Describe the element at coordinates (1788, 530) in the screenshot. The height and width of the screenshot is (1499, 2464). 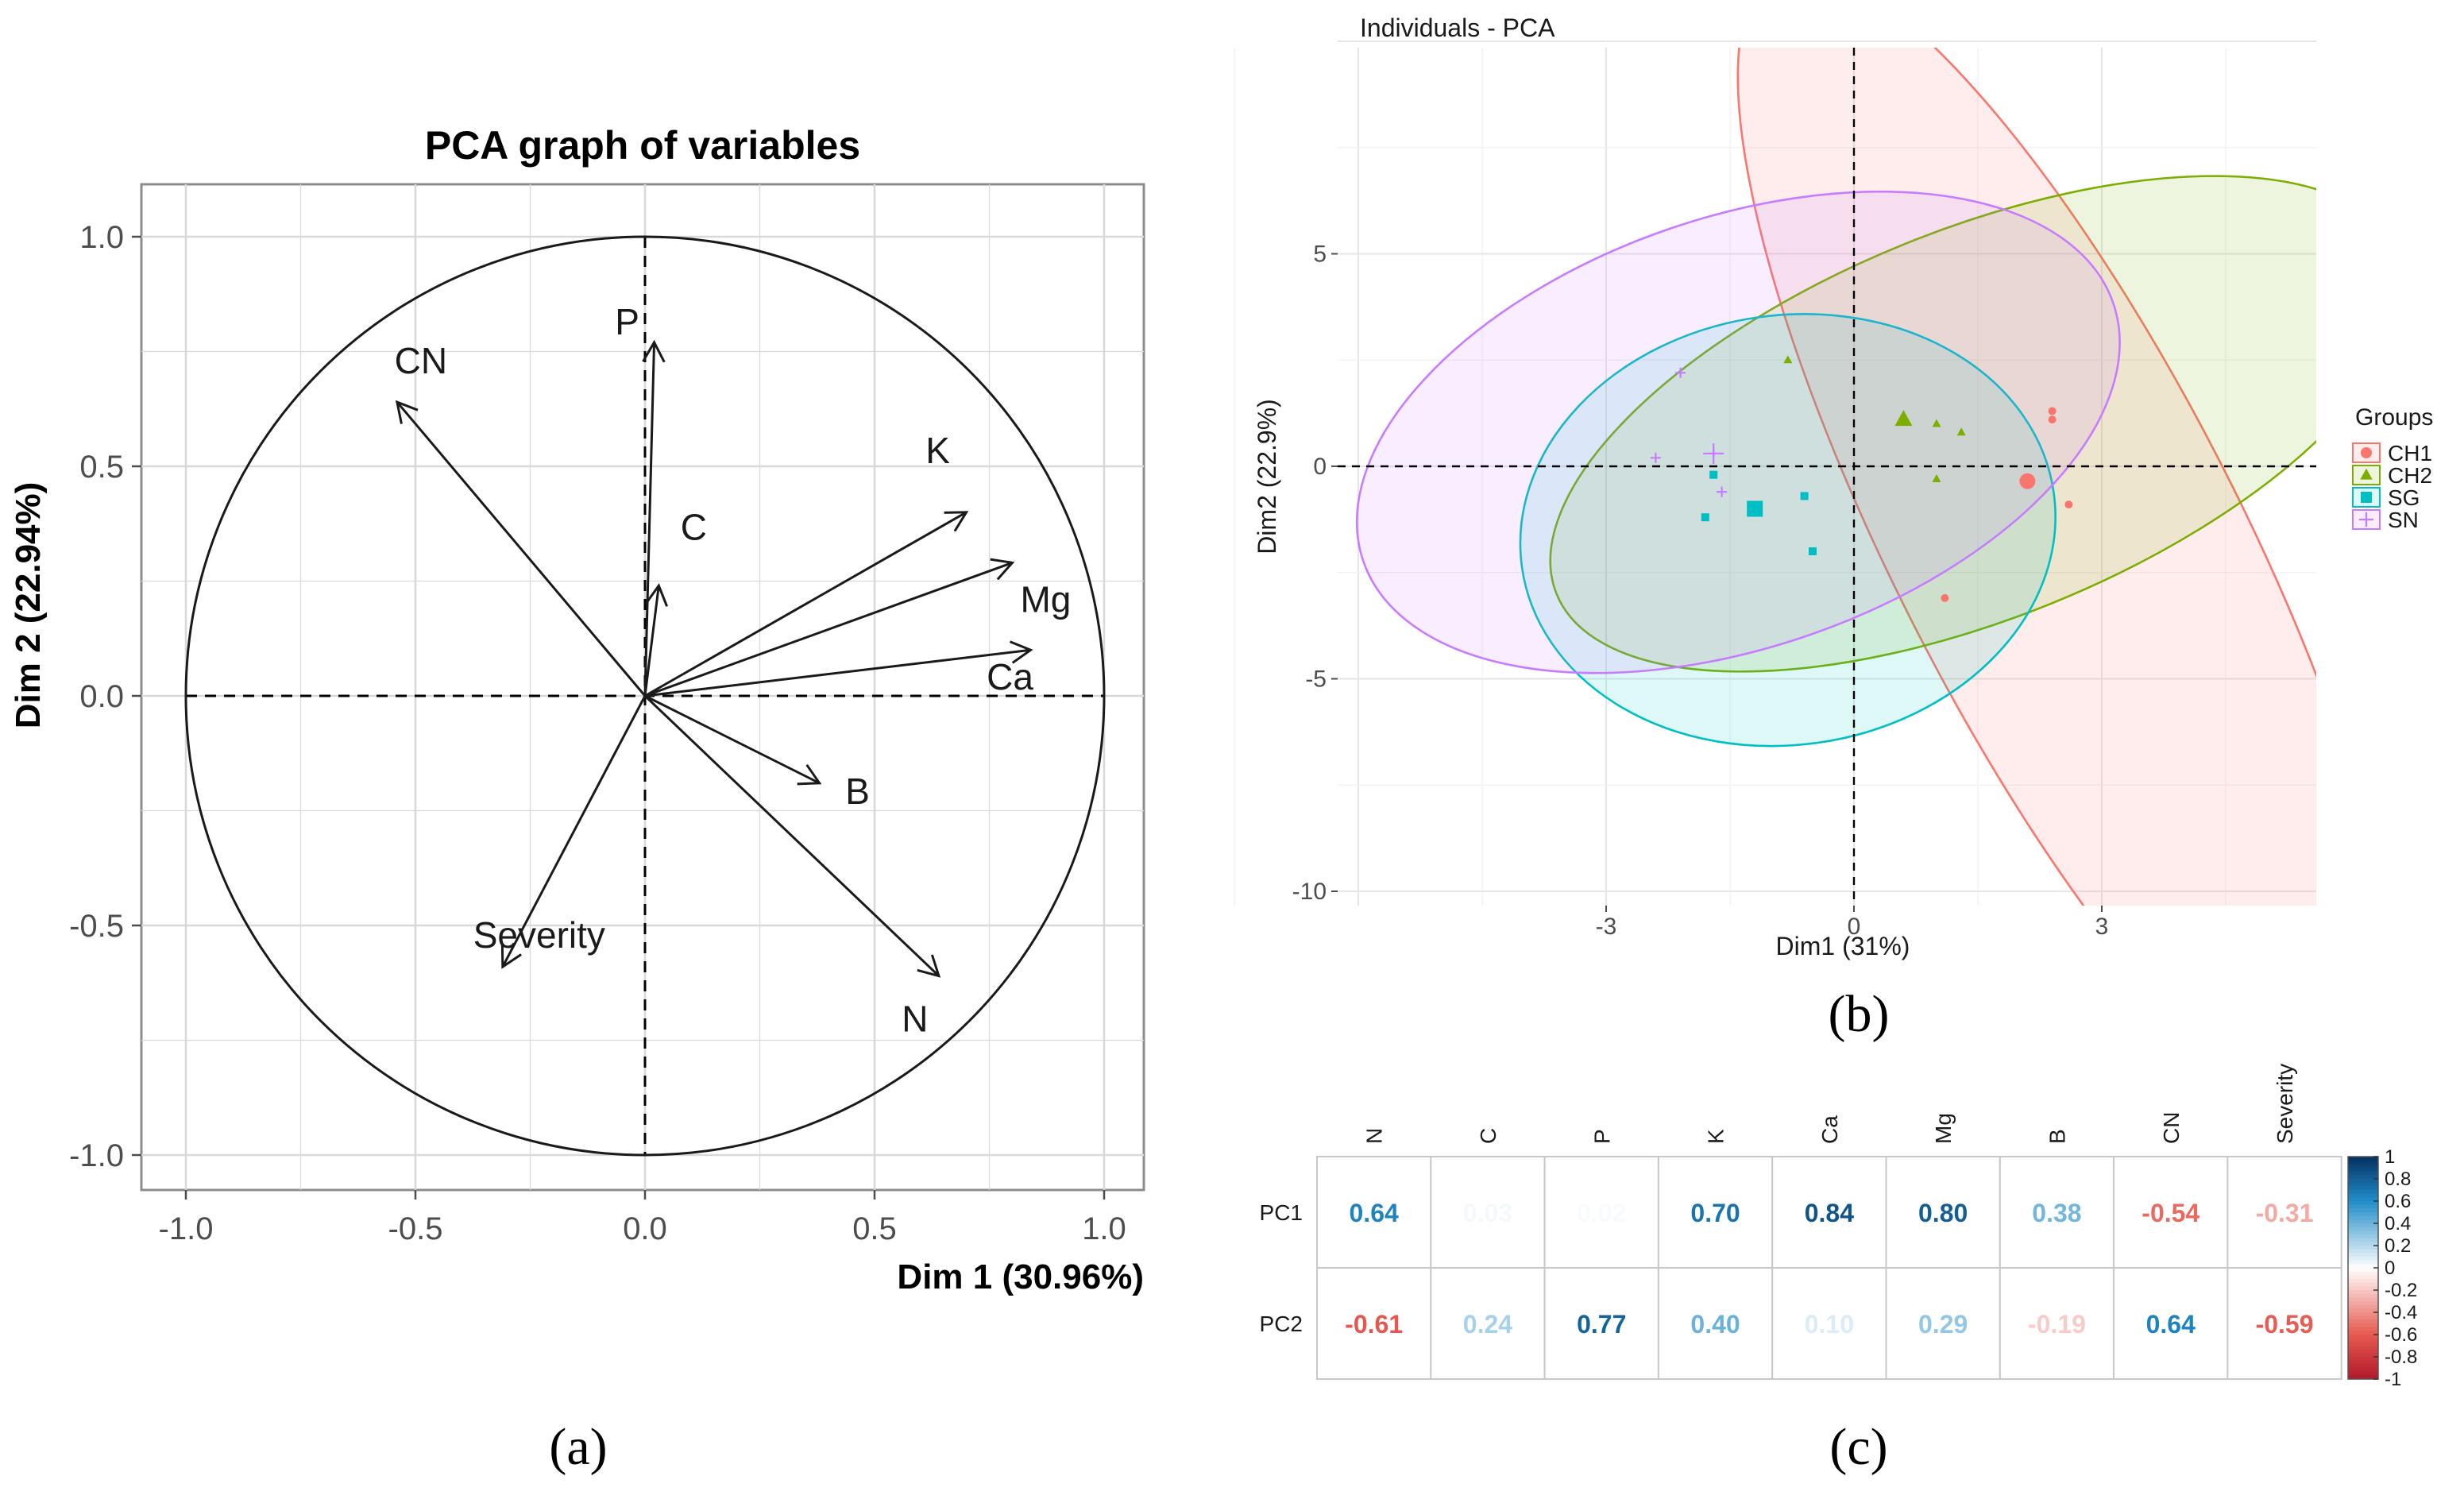
I see `ellipse-sg` at that location.